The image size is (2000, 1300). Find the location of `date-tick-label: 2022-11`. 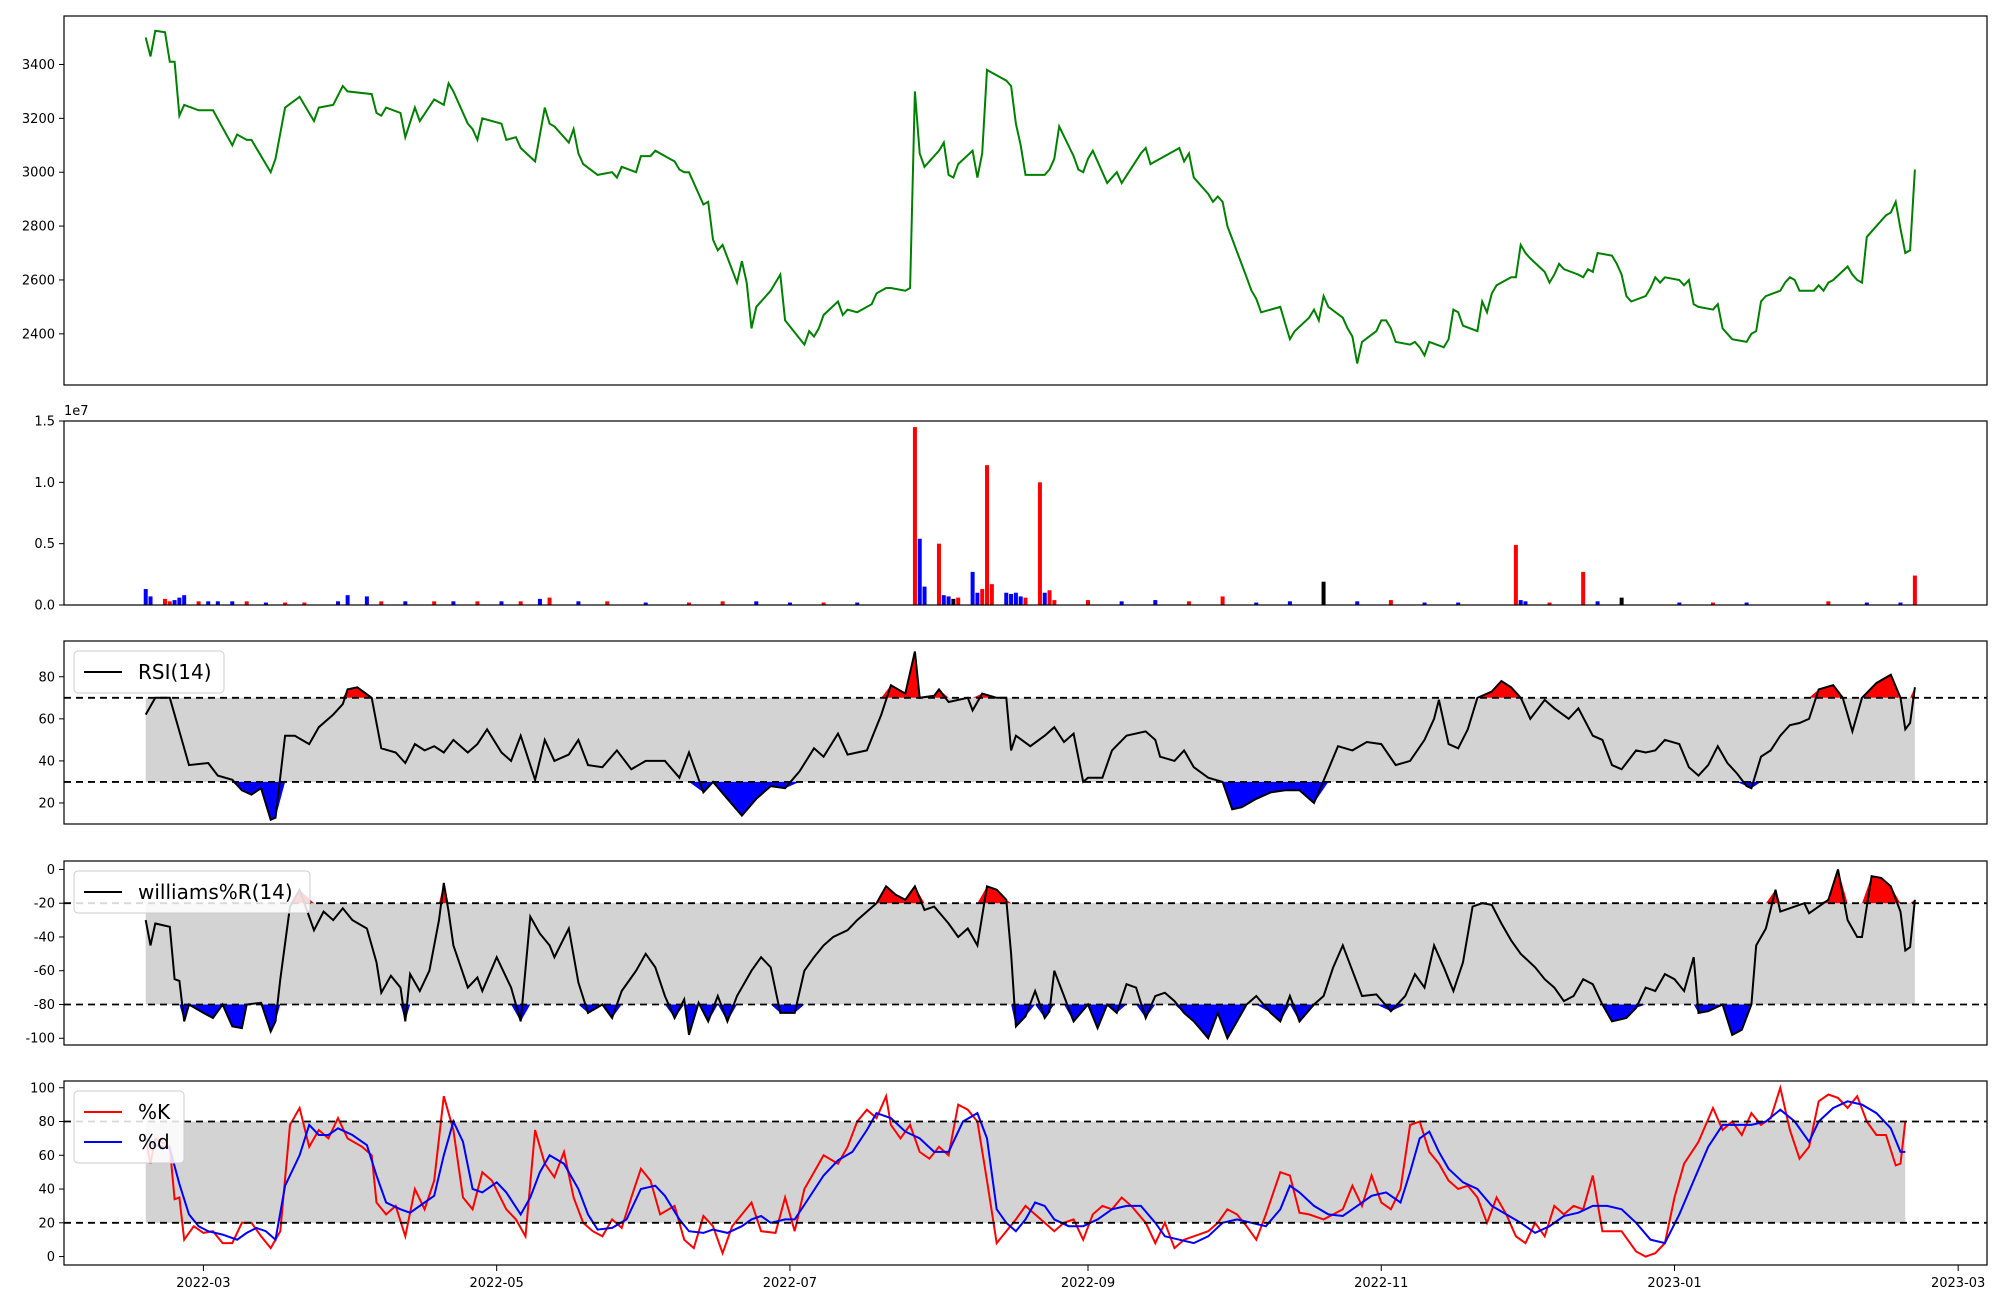

date-tick-label: 2022-11 is located at coordinates (1381, 1283).